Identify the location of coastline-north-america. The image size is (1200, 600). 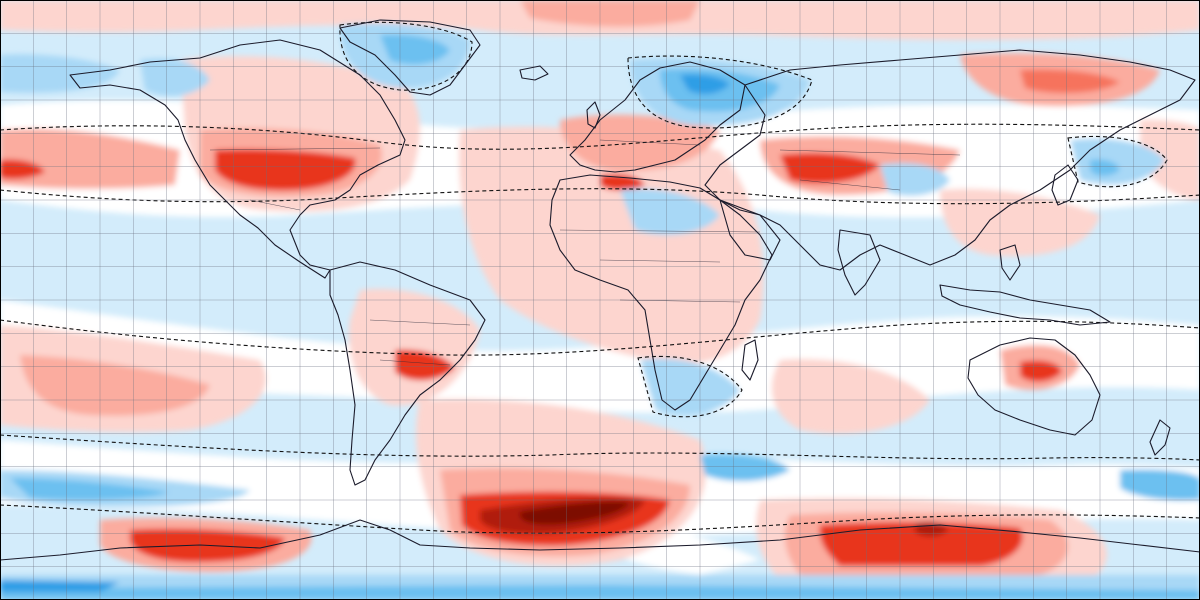
(237, 159).